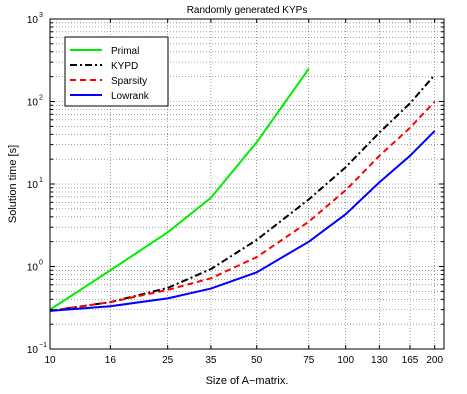  What do you see at coordinates (247, 381) in the screenshot?
I see `x-axis-title: Size of A−matrix.` at bounding box center [247, 381].